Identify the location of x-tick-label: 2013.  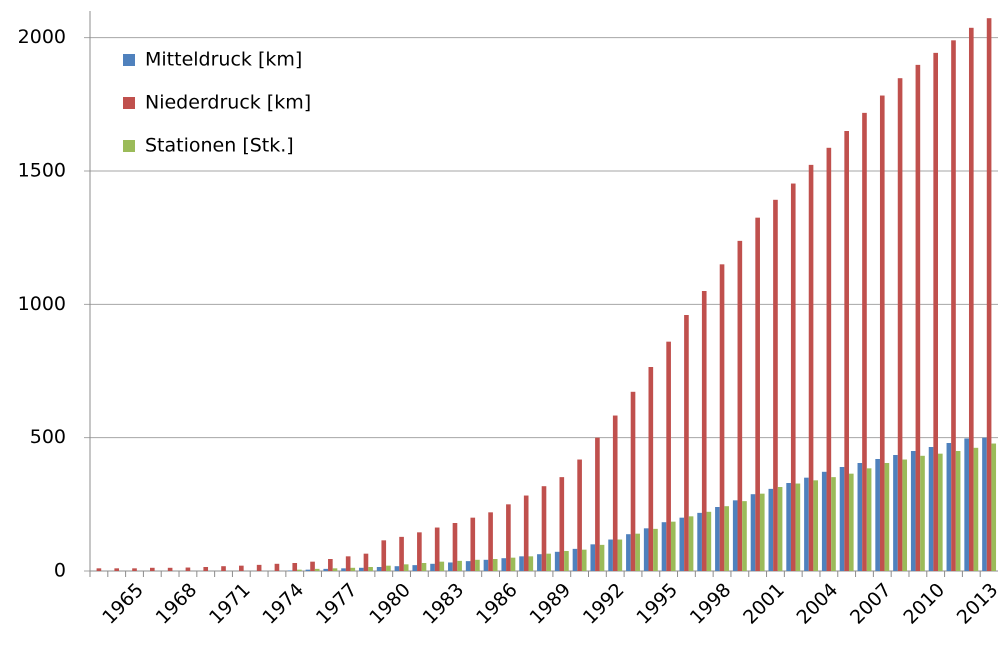
(975, 604).